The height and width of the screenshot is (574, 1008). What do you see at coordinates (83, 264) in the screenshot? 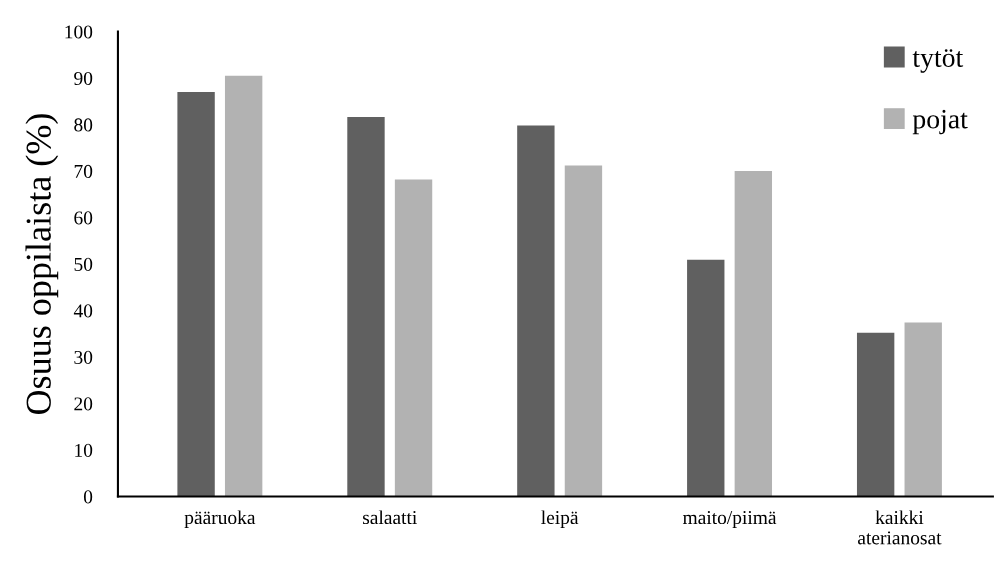
I see `y-tick-label: 50` at bounding box center [83, 264].